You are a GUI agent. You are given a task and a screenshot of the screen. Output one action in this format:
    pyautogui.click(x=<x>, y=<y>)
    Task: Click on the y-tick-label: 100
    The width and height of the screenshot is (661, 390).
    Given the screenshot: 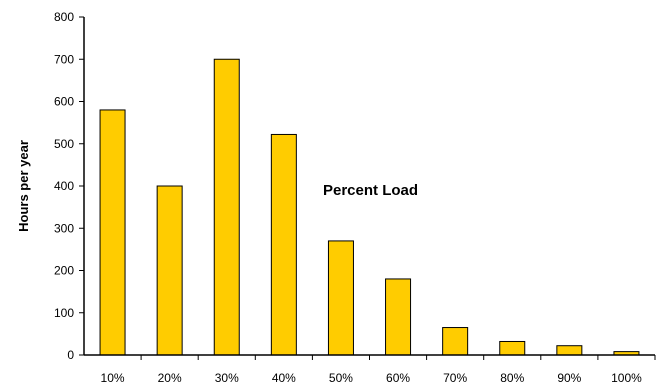 What is the action you would take?
    pyautogui.click(x=64, y=313)
    